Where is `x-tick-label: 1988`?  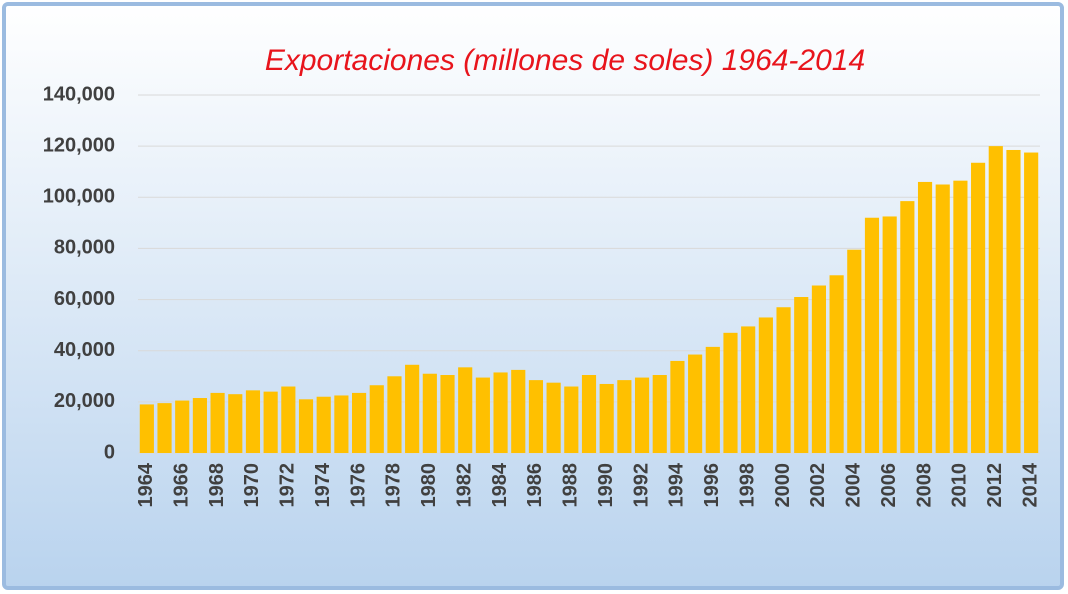
x-tick-label: 1988 is located at coordinates (571, 485).